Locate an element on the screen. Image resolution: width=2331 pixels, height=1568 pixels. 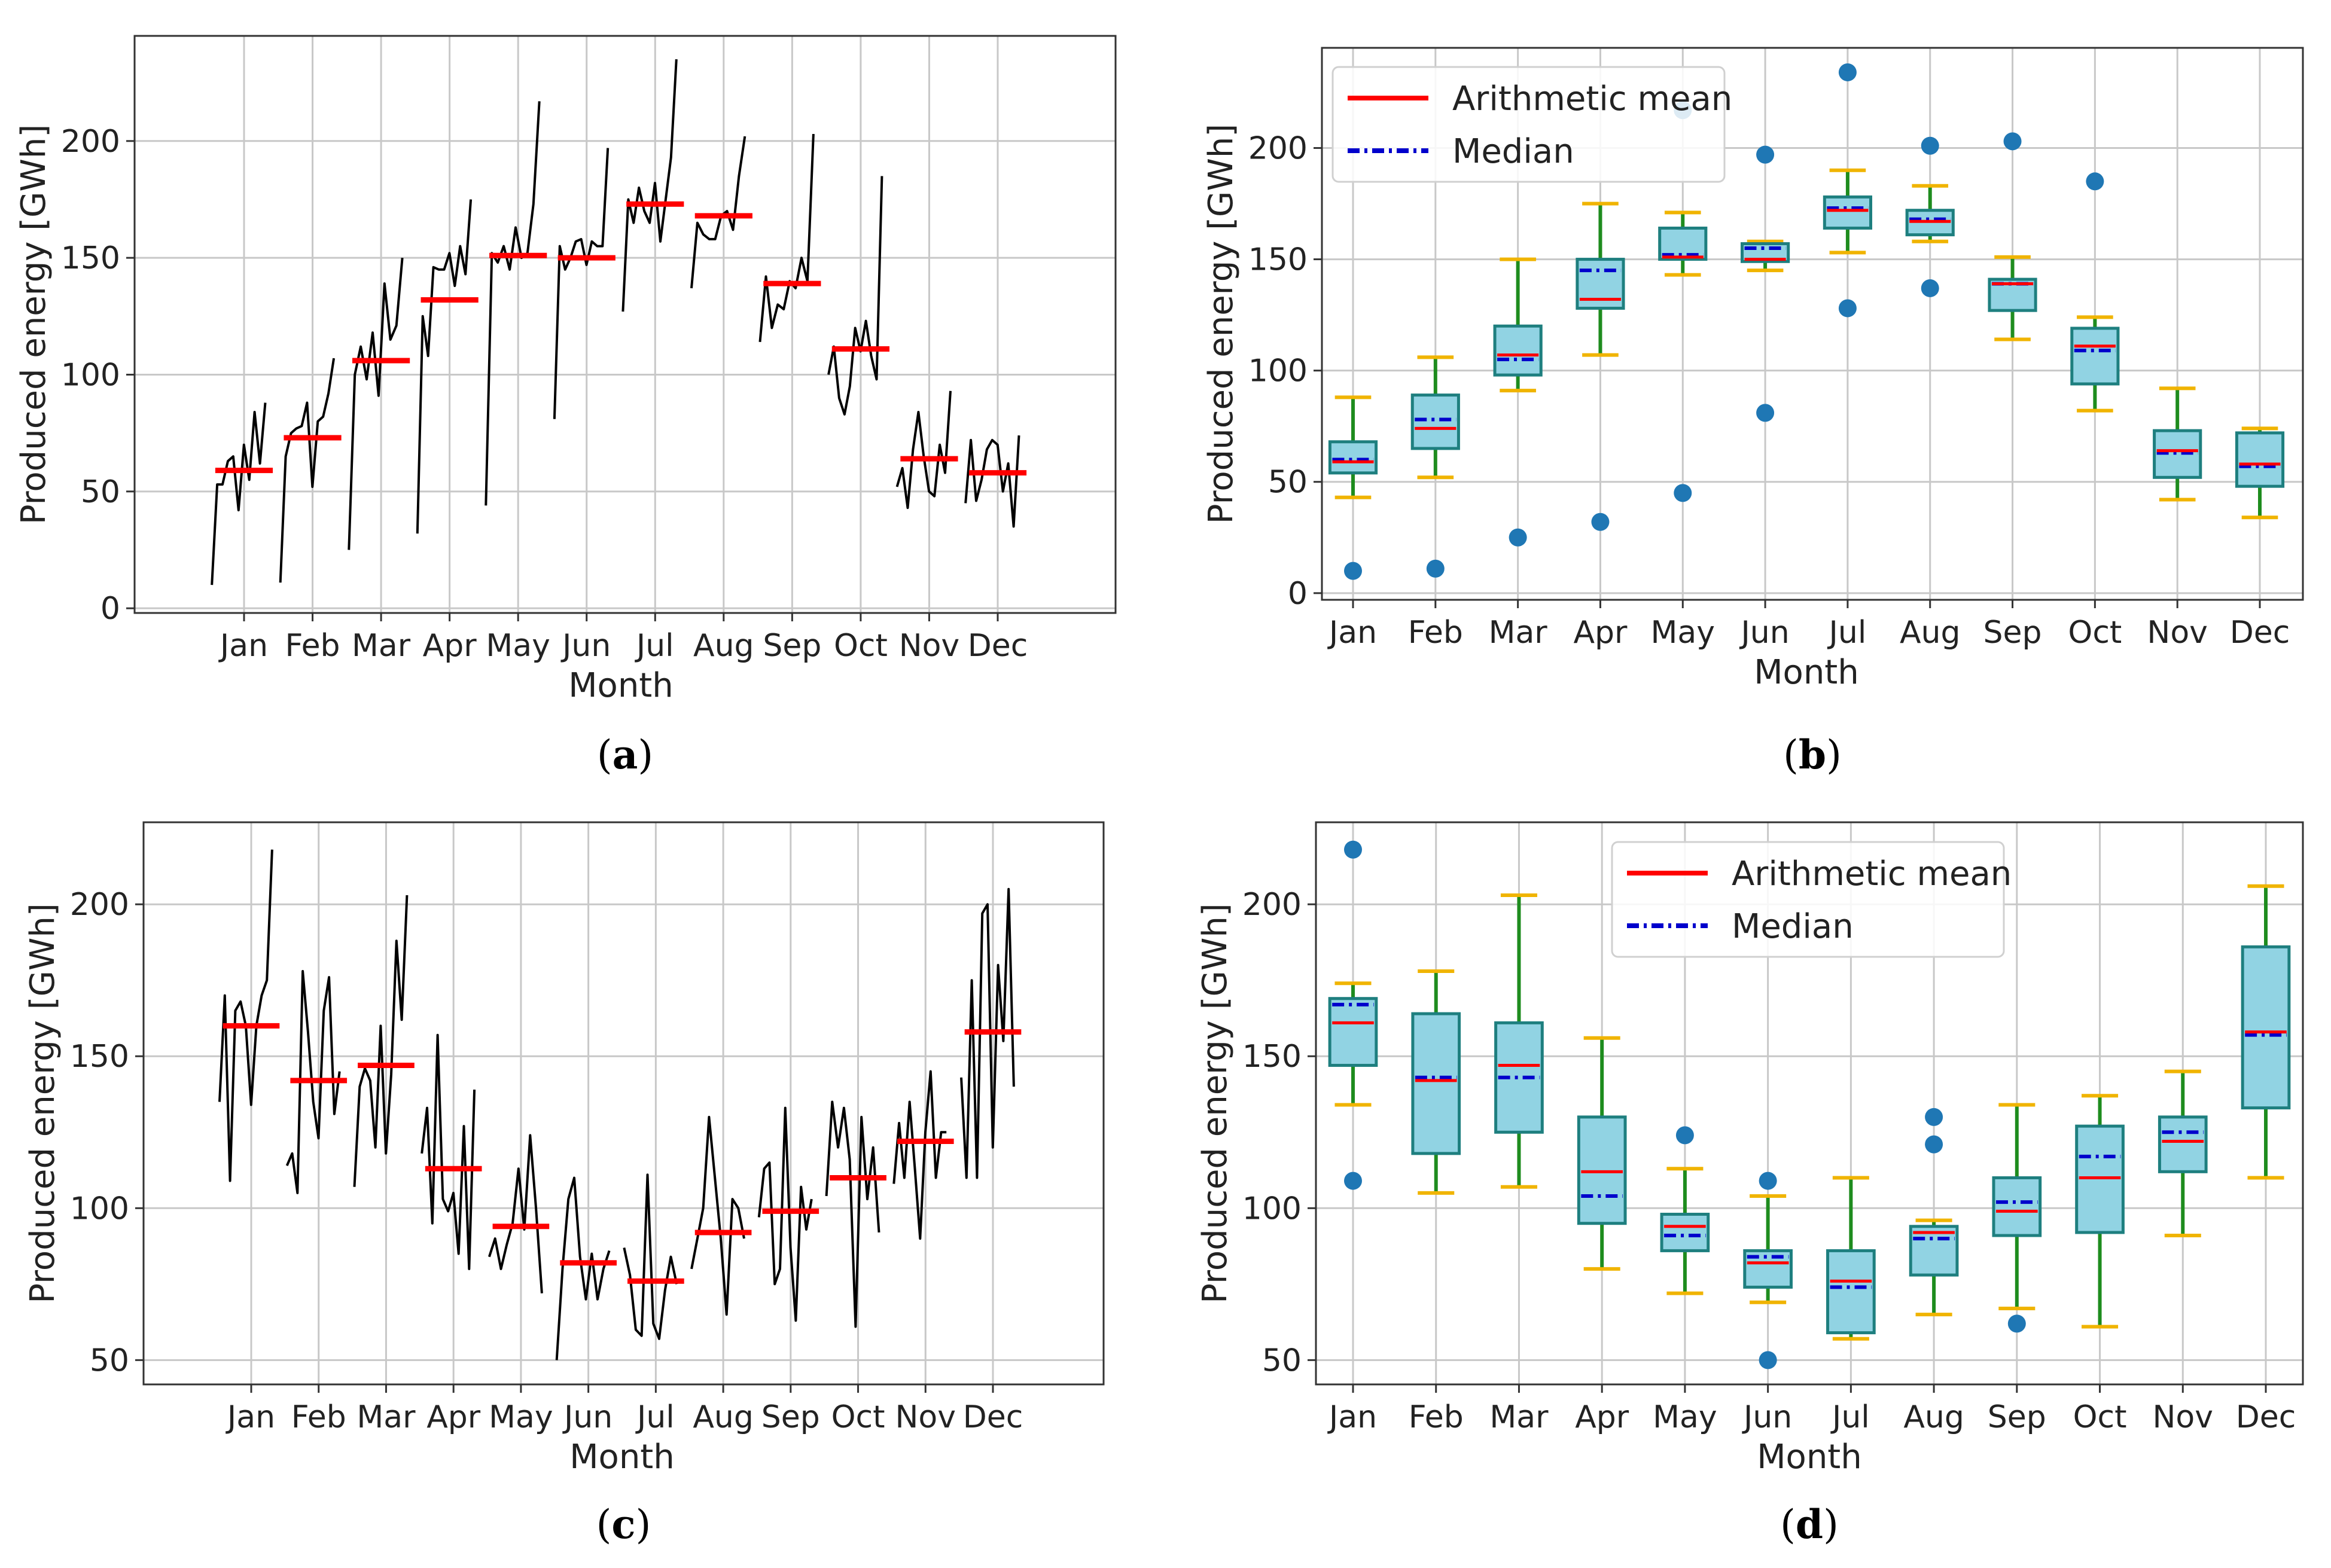
panel-caption-letter: b is located at coordinates (1812, 754).